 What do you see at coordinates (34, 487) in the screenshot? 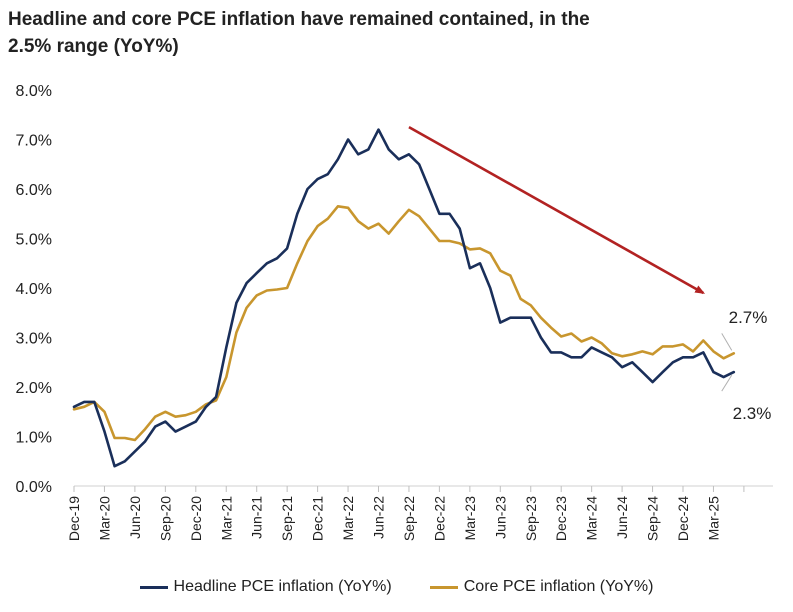
I see `y-tick-label: 0.0%` at bounding box center [34, 487].